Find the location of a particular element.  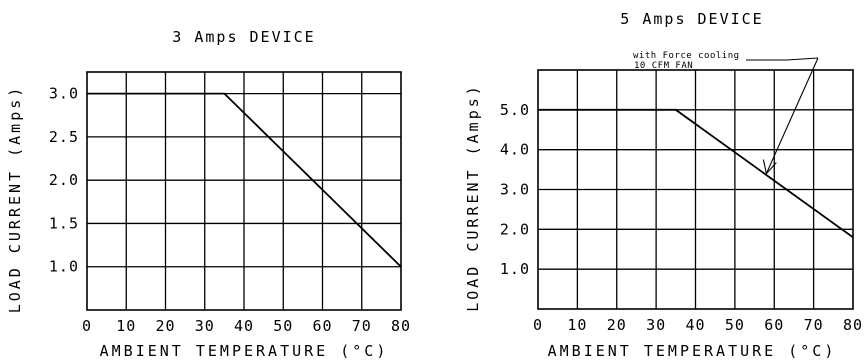

chart-title: 3 Amps DEVICE is located at coordinates (243, 37).